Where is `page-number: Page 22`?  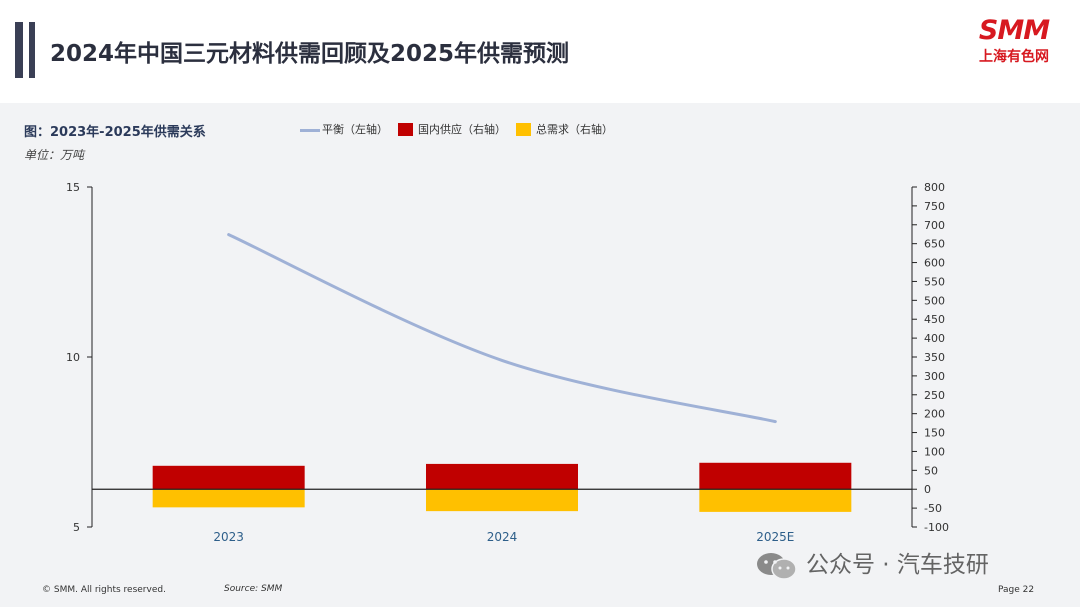 page-number: Page 22 is located at coordinates (1016, 590).